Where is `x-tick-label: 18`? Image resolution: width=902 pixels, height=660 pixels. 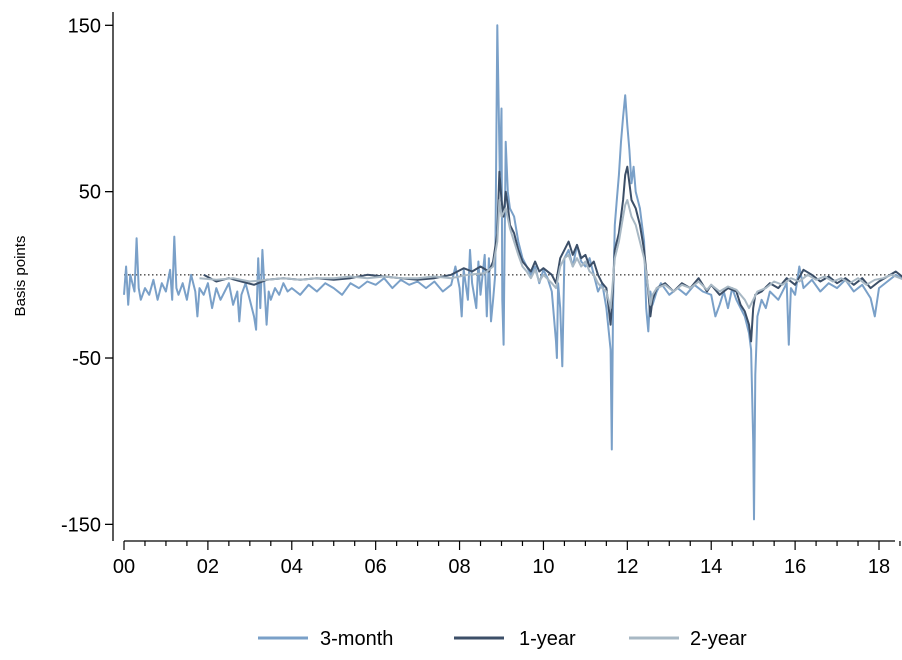
x-tick-label: 18 is located at coordinates (879, 567).